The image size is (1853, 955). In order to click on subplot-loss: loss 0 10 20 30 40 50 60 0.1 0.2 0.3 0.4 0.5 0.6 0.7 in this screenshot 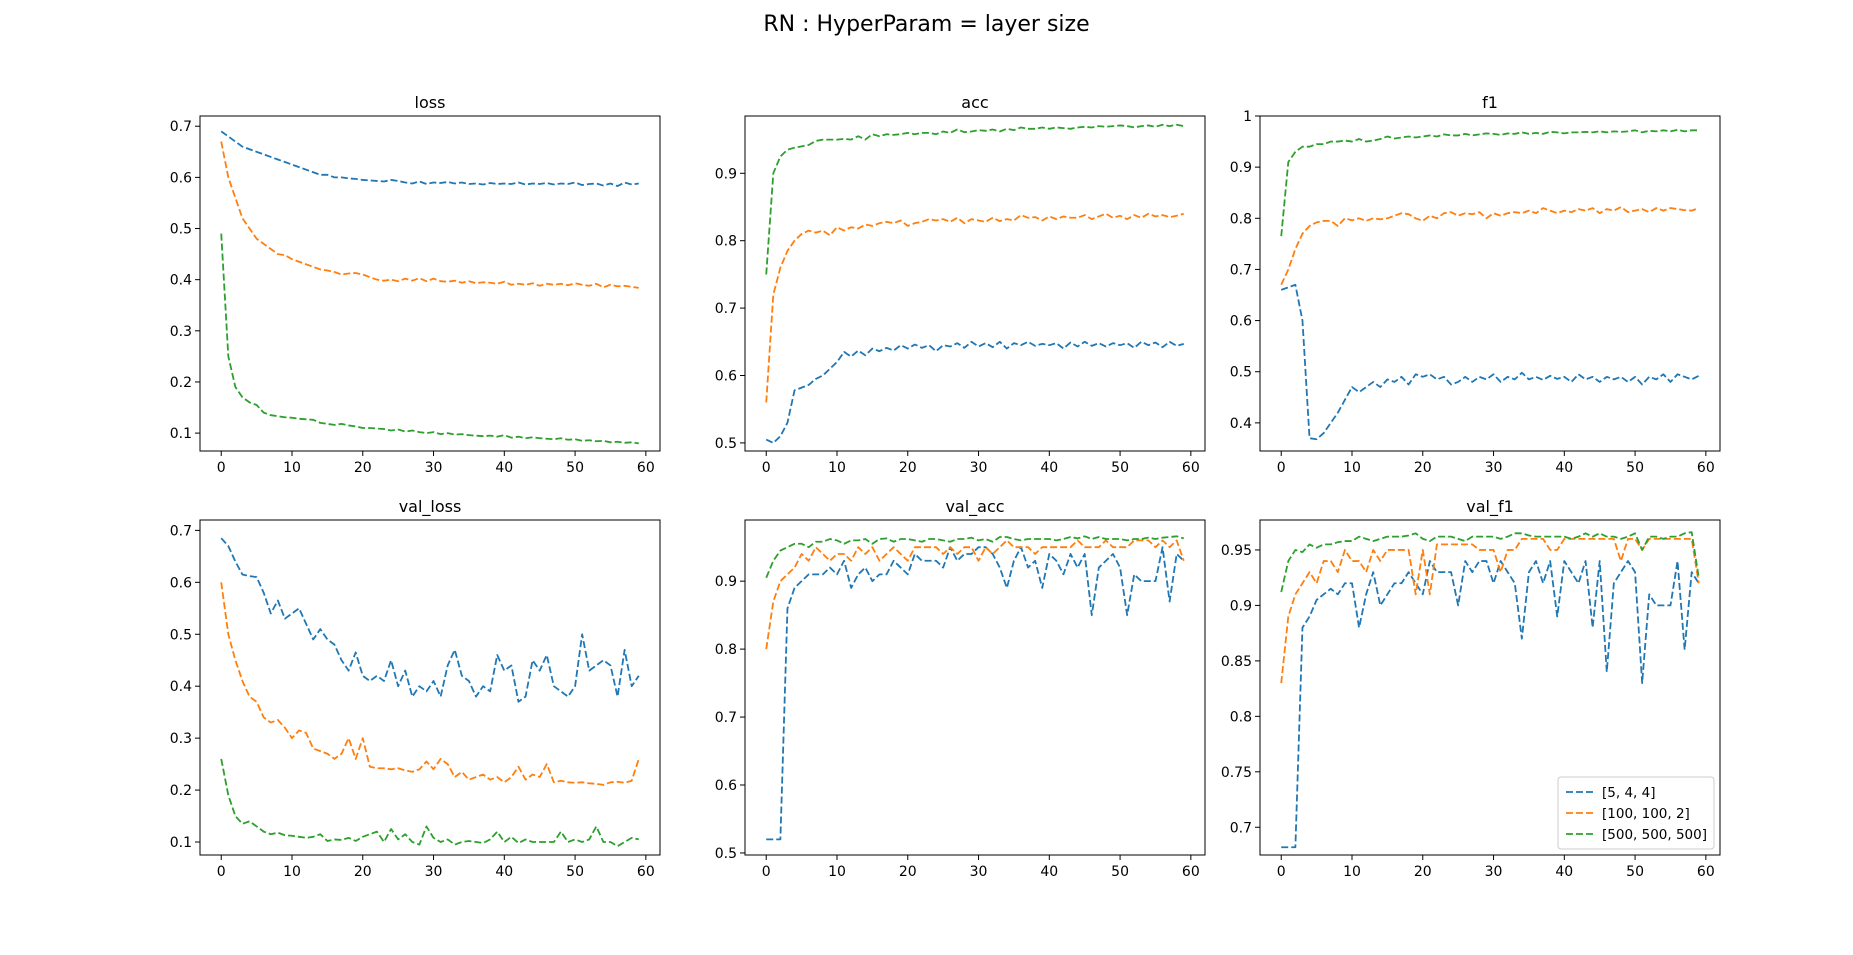, I will do `click(415, 284)`.